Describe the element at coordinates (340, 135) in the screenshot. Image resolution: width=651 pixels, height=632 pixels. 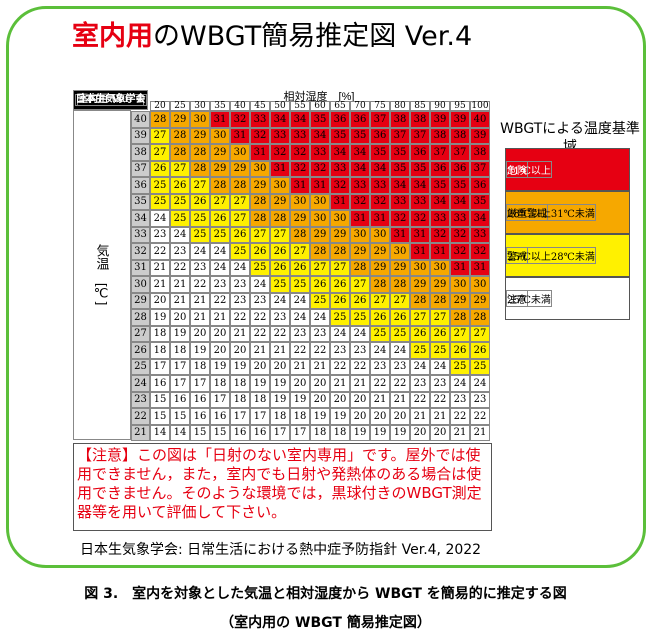
I see `wbgt-cell: 35` at that location.